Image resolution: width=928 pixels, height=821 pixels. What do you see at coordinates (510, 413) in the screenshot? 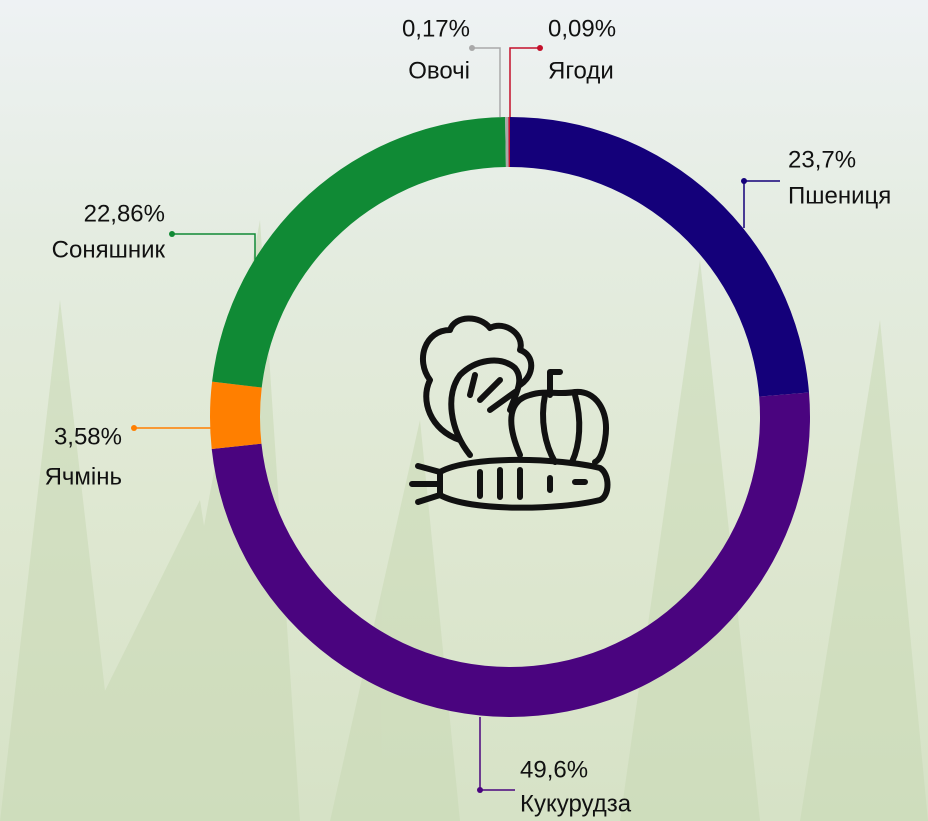
I see `center-icon` at bounding box center [510, 413].